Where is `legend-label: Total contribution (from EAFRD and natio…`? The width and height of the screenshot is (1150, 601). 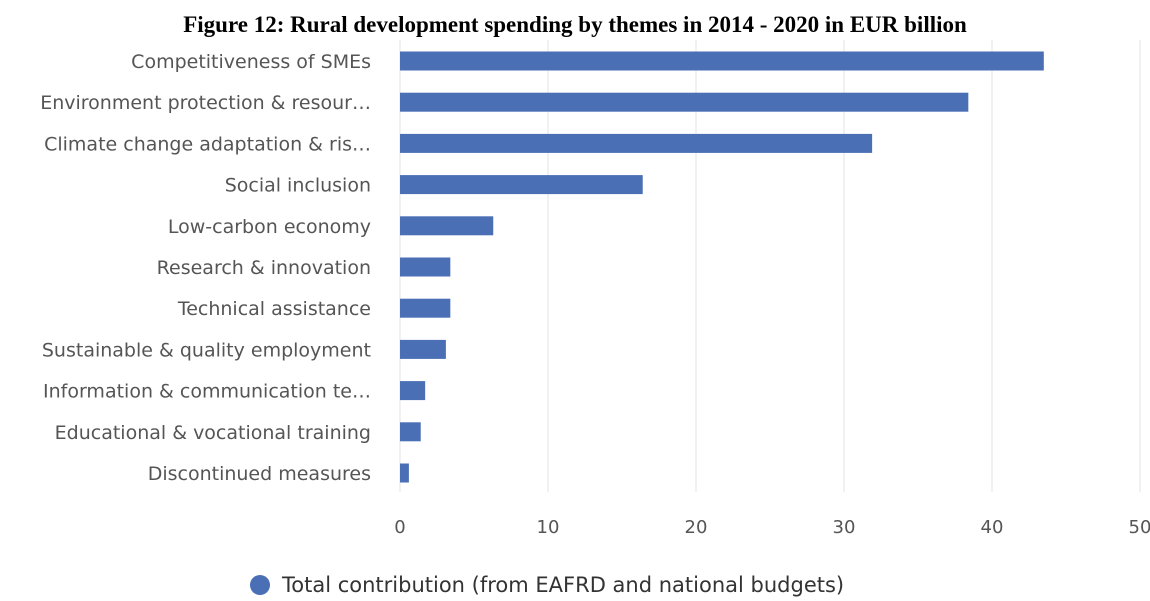 legend-label: Total contribution (from EAFRD and natio… is located at coordinates (563, 585).